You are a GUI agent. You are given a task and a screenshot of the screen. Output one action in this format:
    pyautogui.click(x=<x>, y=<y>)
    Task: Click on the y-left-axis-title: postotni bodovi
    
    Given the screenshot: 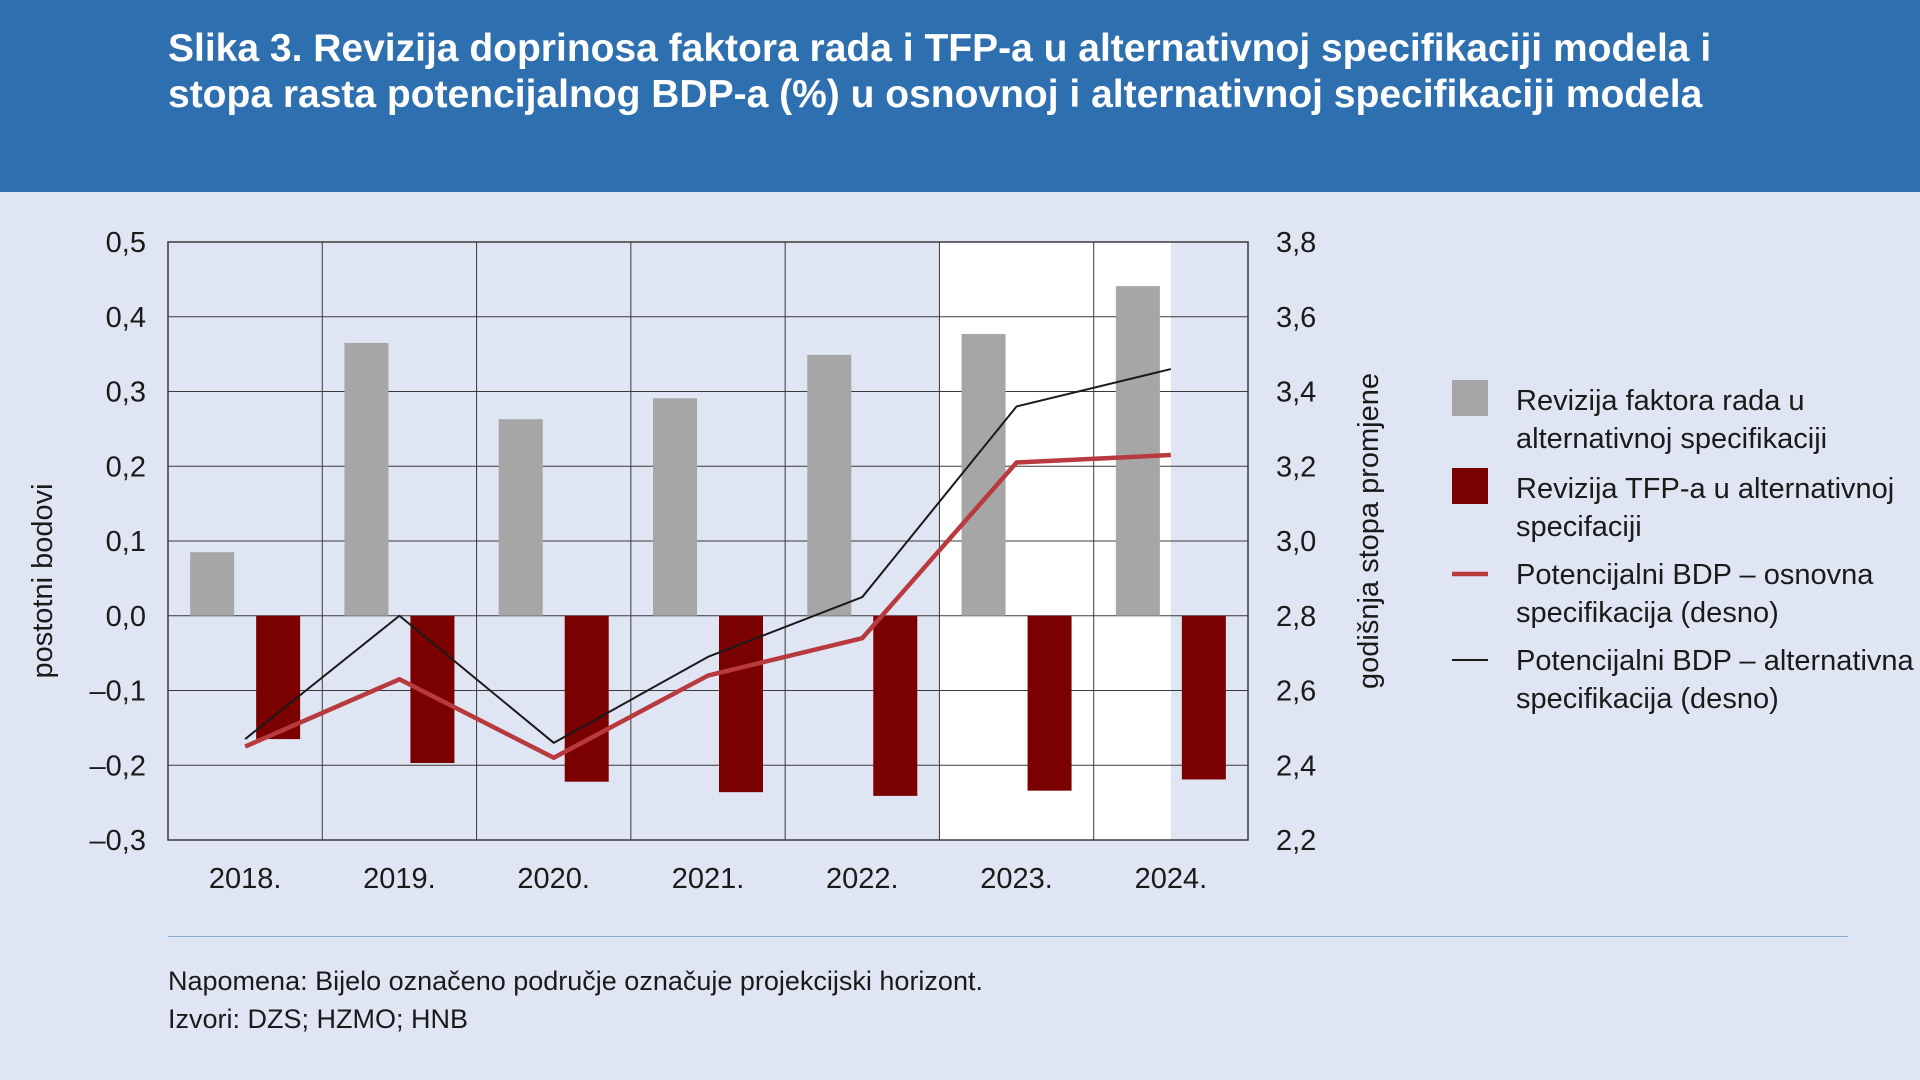 What is the action you would take?
    pyautogui.click(x=43, y=580)
    